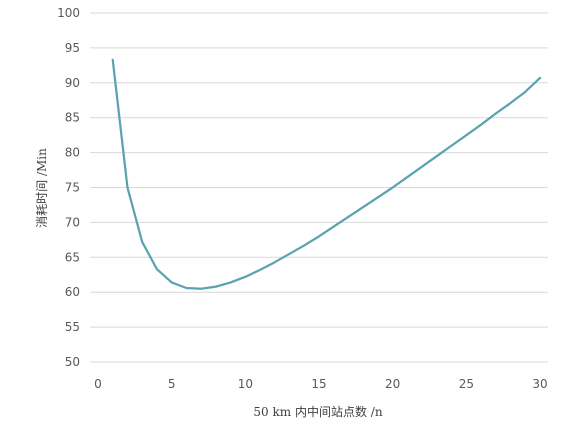 Image resolution: width=575 pixels, height=427 pixels. I want to click on y-axis-ticks: 50 55 60 65 70 75 80 85 90 95 100, so click(68, 187).